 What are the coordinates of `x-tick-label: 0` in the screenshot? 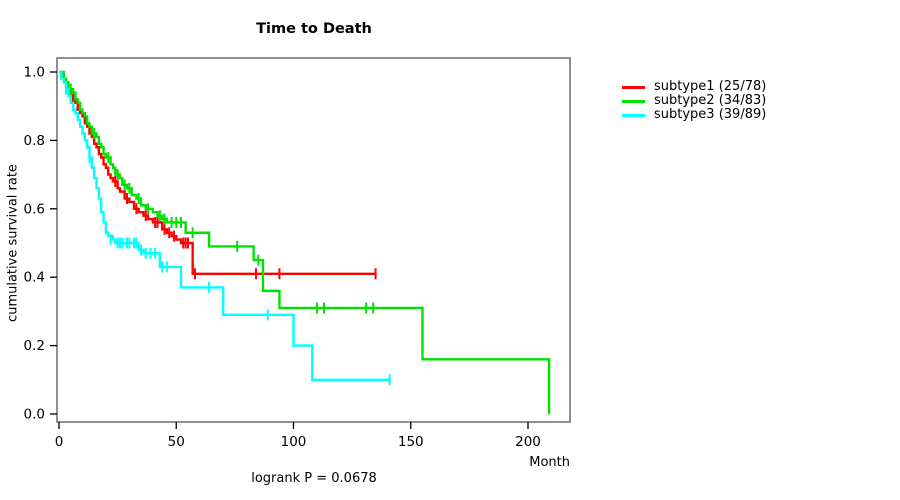 It's located at (59, 442).